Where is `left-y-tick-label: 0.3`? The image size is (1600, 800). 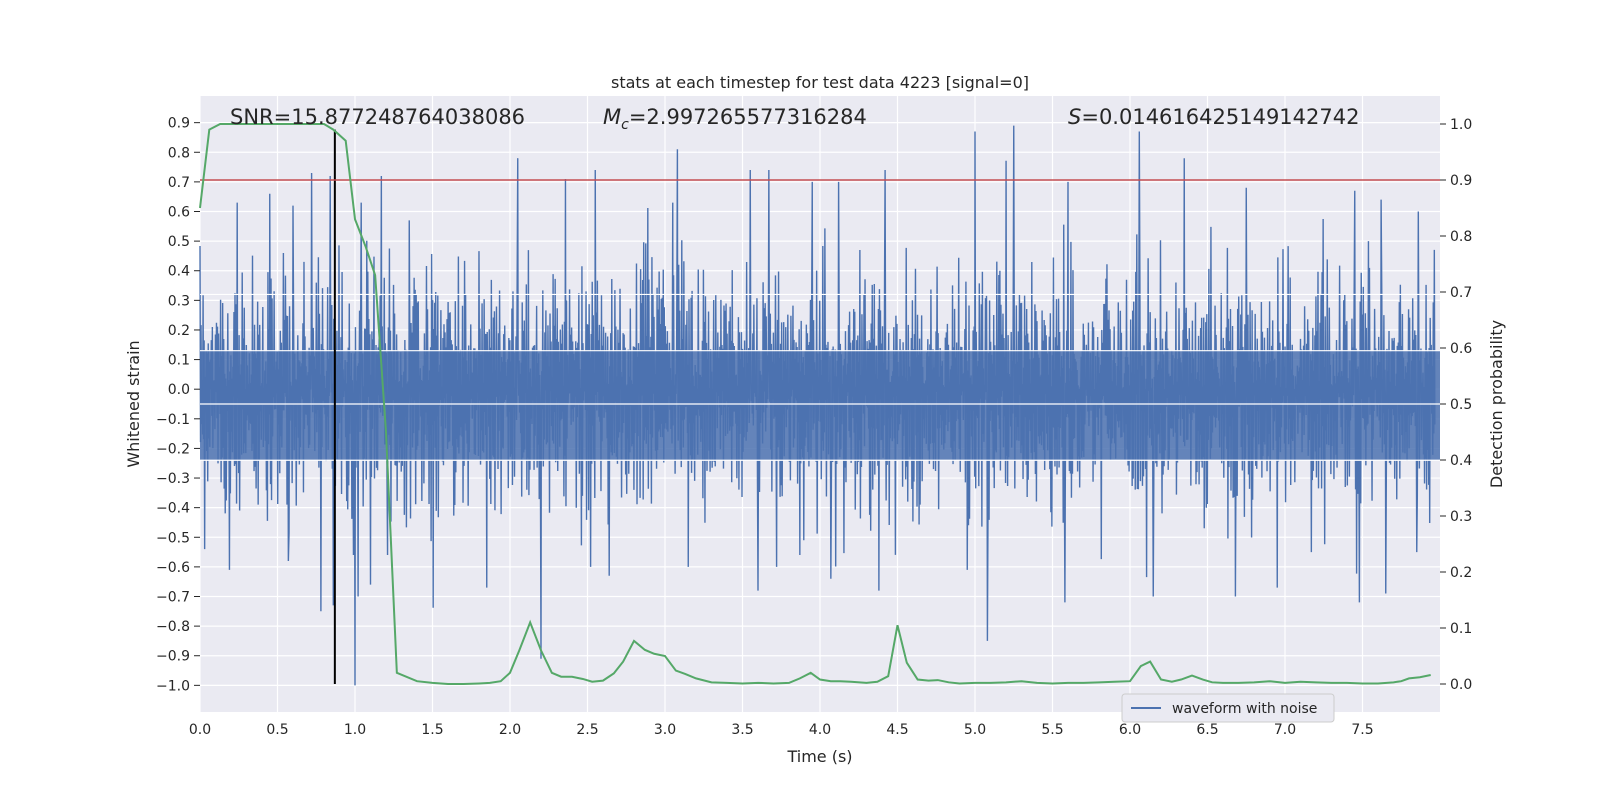 left-y-tick-label: 0.3 is located at coordinates (179, 301).